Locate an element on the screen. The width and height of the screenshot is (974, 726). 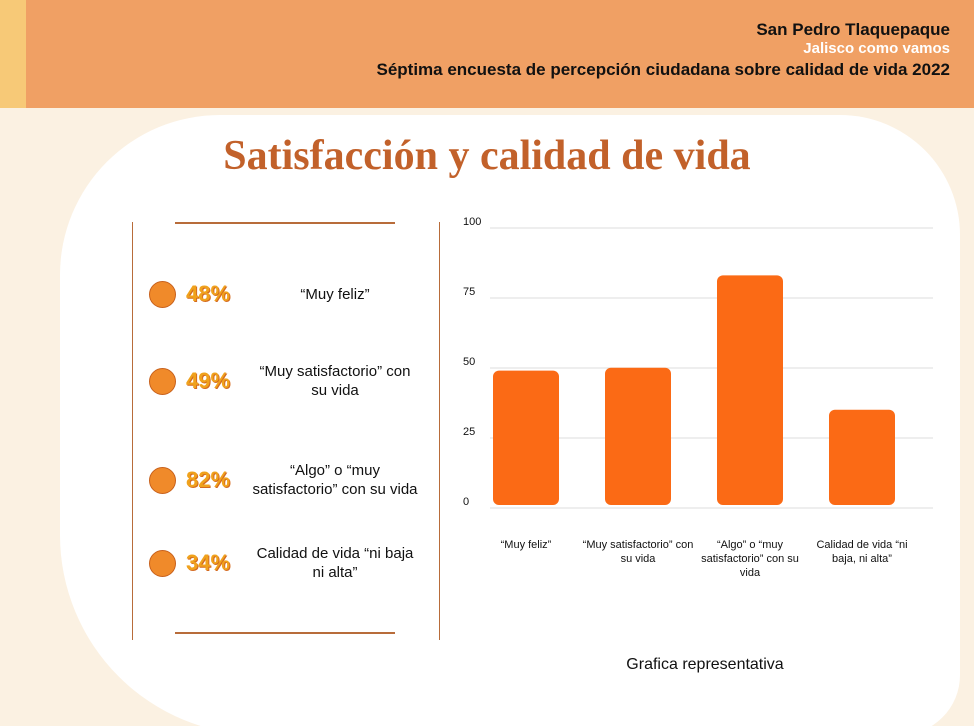
x-tick-label: “Muy feliz” is located at coordinates (526, 545).